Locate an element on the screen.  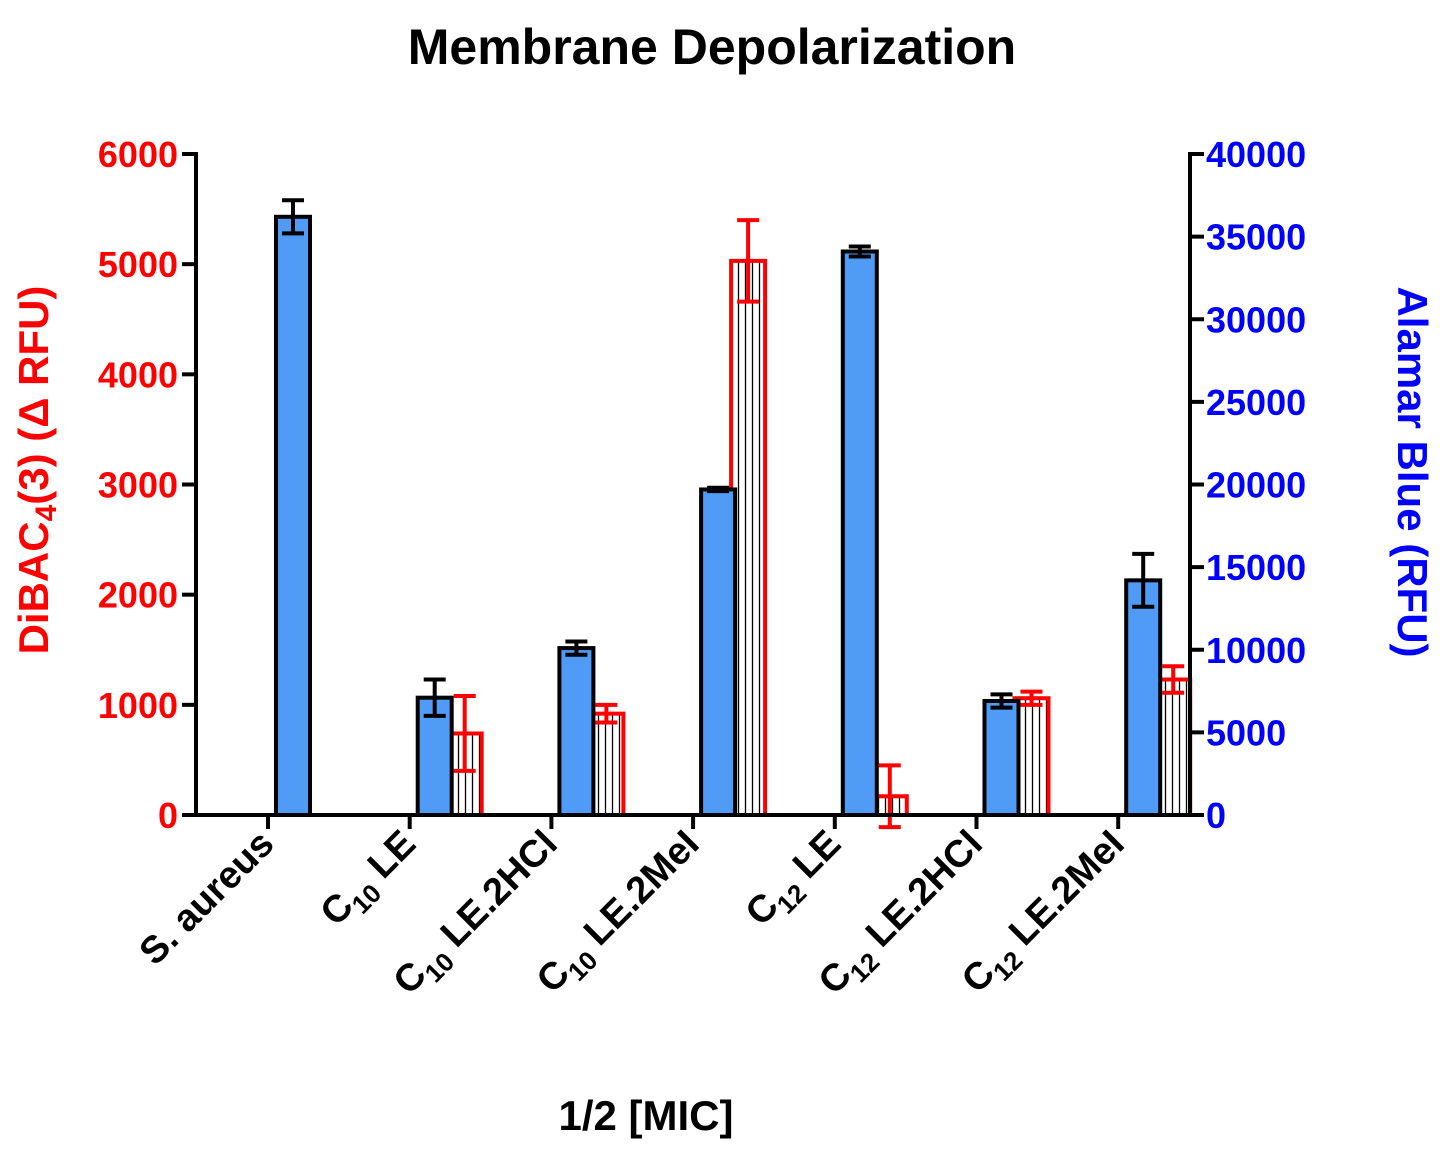
left-tick-label: 4000 is located at coordinates (138, 374).